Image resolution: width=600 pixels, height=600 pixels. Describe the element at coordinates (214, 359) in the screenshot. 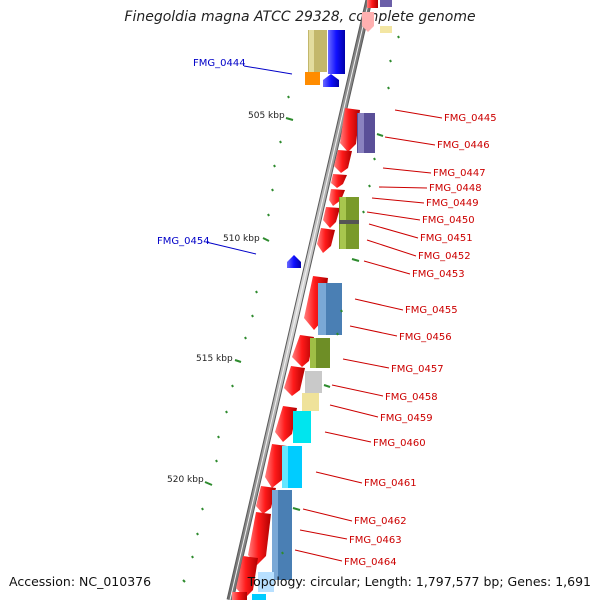

I see `position-label: 515 kbp` at that location.